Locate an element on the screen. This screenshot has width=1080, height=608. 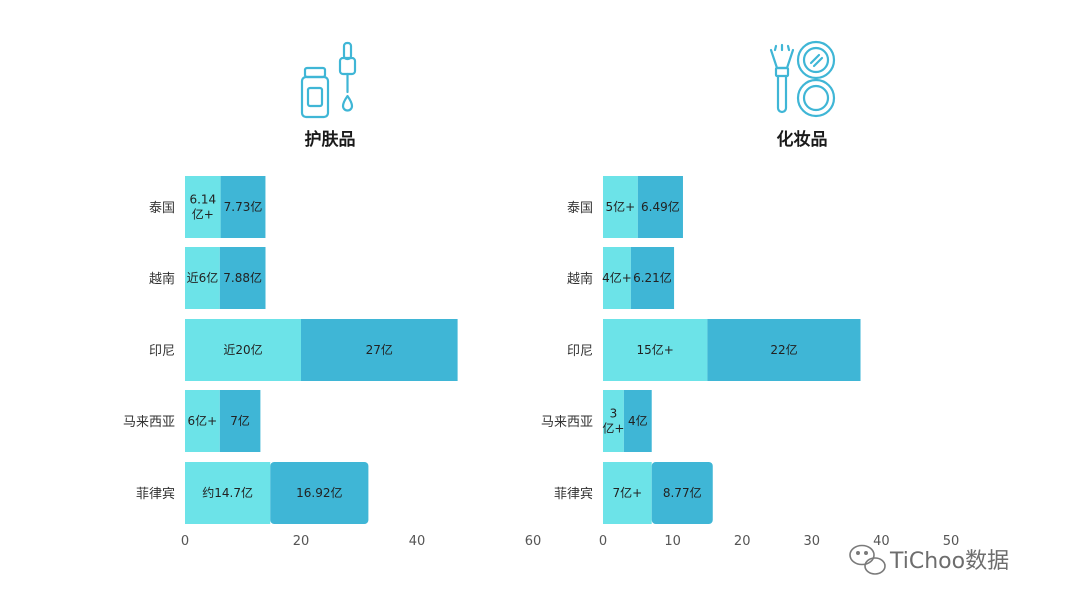
data-label: 约14.7亿 is located at coordinates (227, 492).